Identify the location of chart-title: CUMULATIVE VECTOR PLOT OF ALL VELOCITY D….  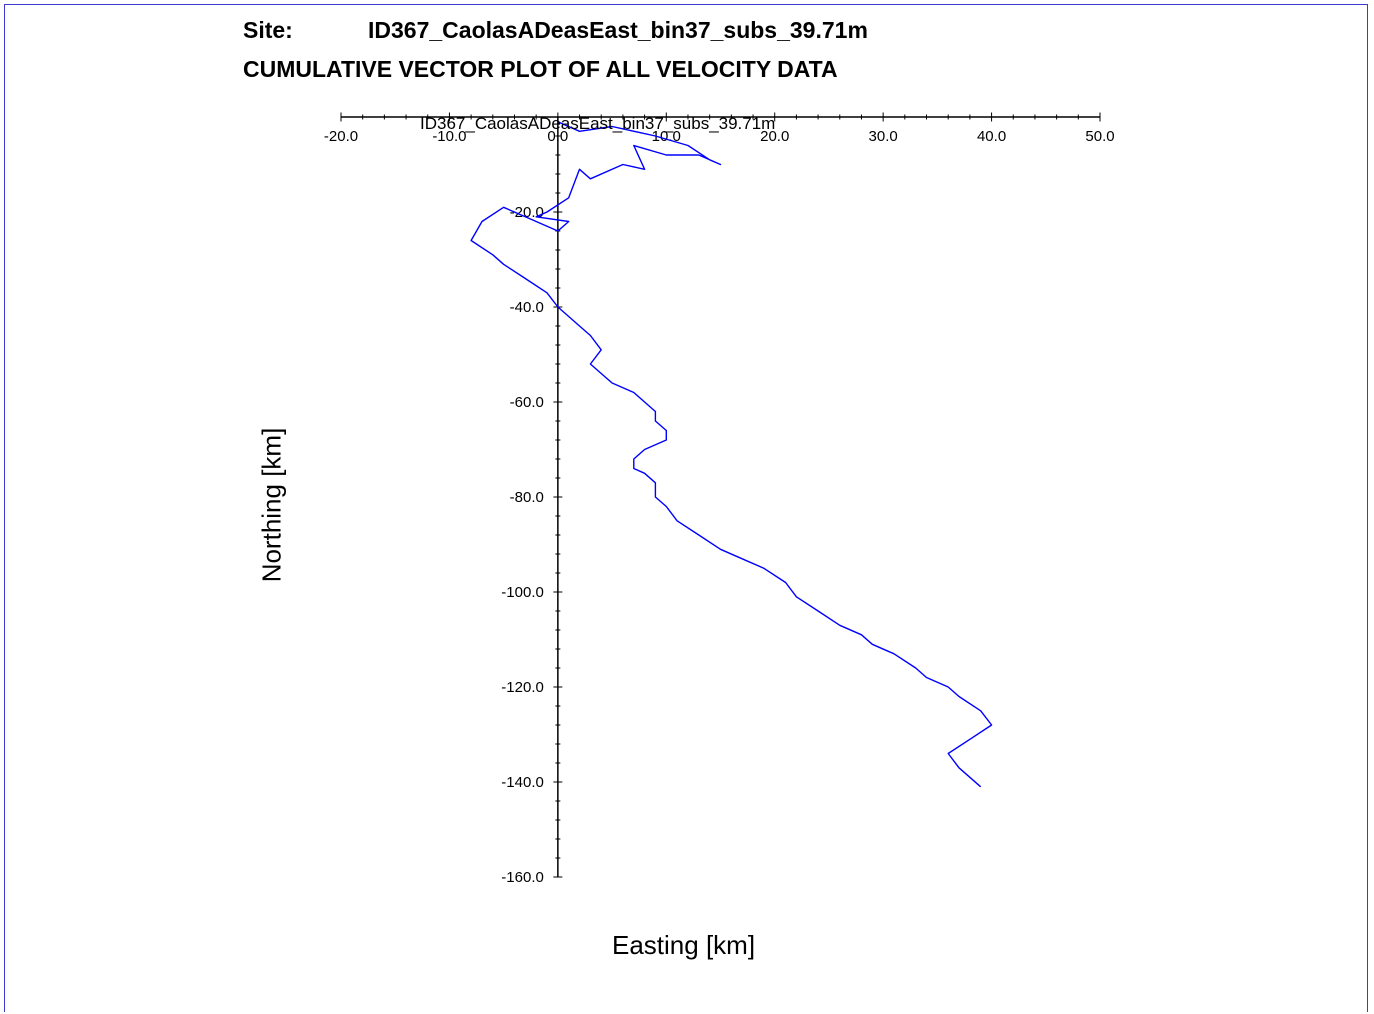
(540, 69).